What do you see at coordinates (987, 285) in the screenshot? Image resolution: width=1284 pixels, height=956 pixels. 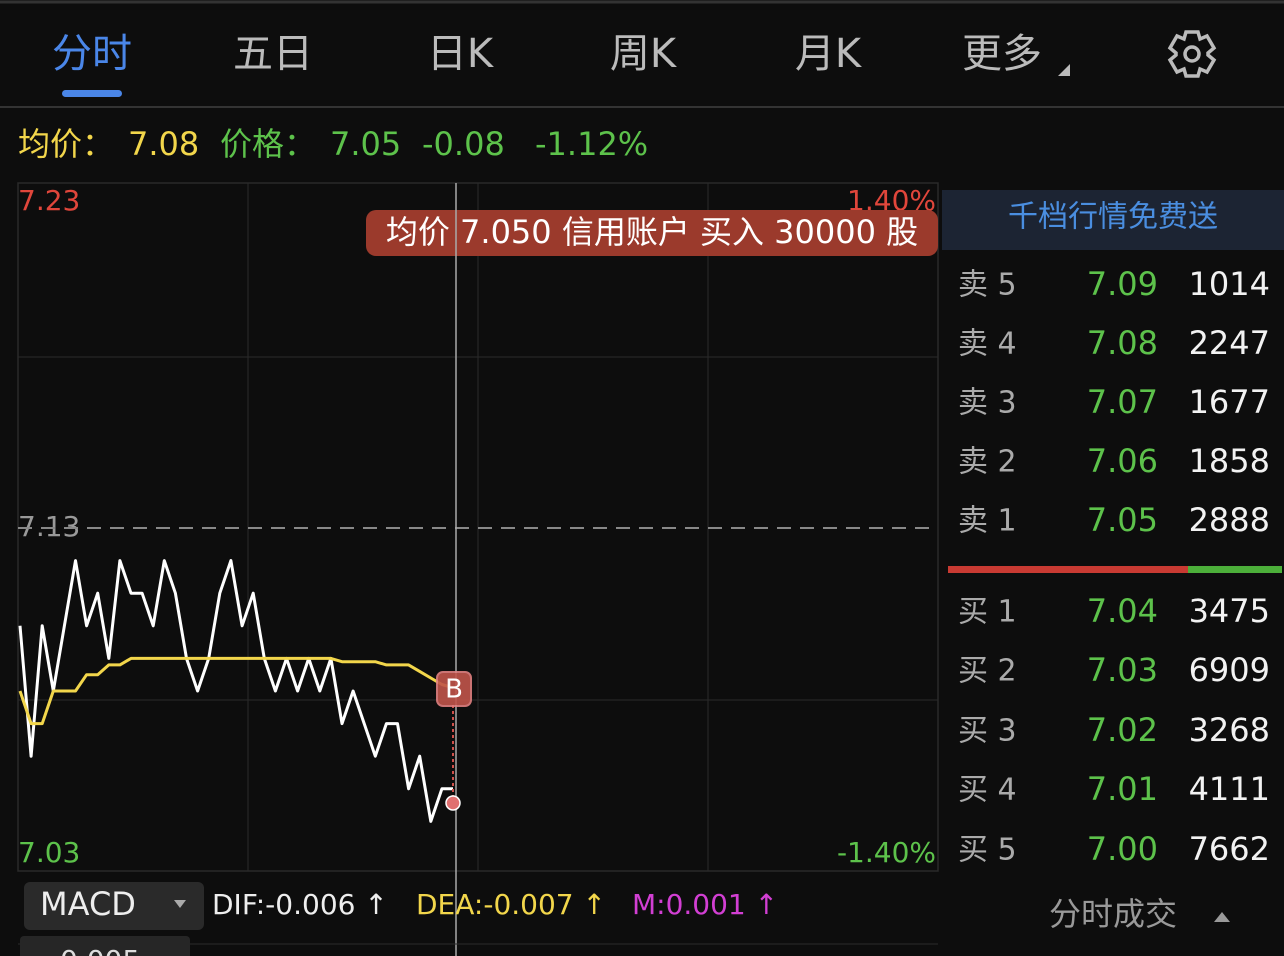 I see `level-label: 卖 5` at bounding box center [987, 285].